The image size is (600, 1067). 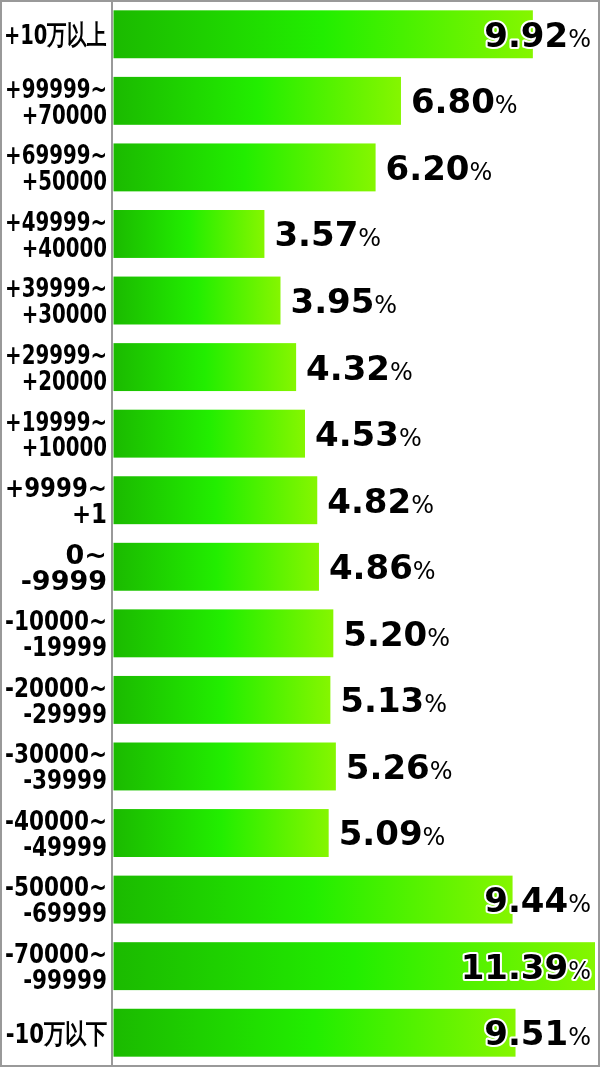 I want to click on y-tick-label: +39999~ +30000, so click(x=56, y=301).